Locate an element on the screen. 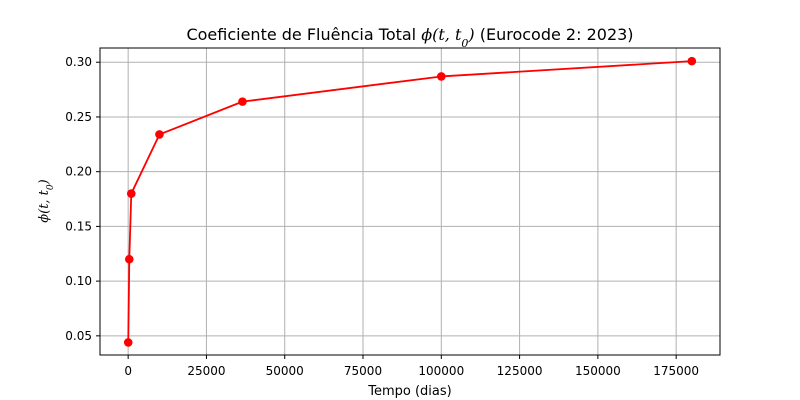  y-tick-label: 0.20 is located at coordinates (78, 172).